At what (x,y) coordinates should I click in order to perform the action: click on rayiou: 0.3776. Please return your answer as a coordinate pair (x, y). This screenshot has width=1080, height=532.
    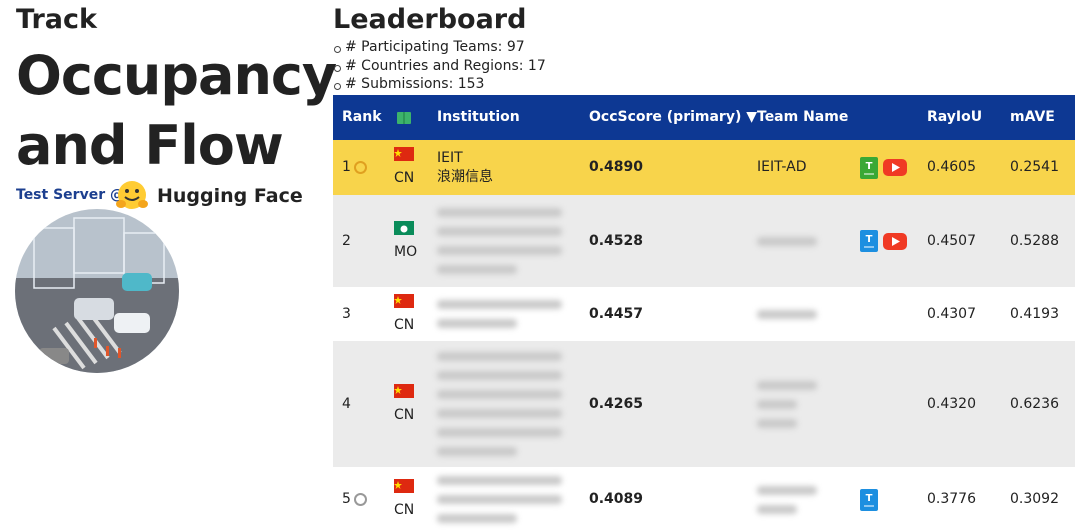
    Looking at the image, I should click on (951, 499).